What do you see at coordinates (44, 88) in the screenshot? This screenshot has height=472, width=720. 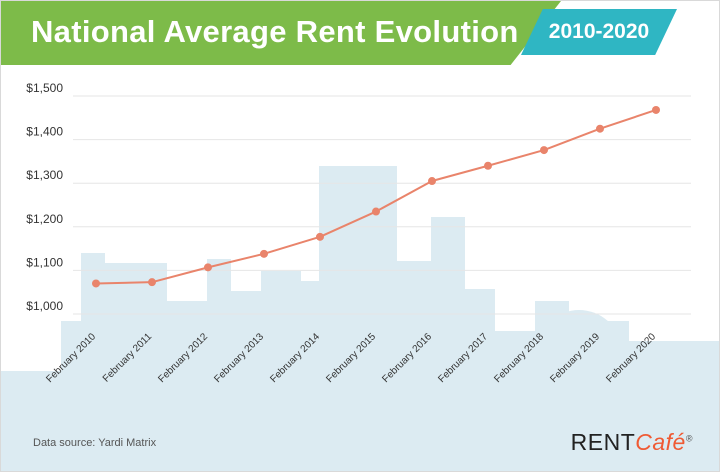 I see `y-tick-label: $1,500` at bounding box center [44, 88].